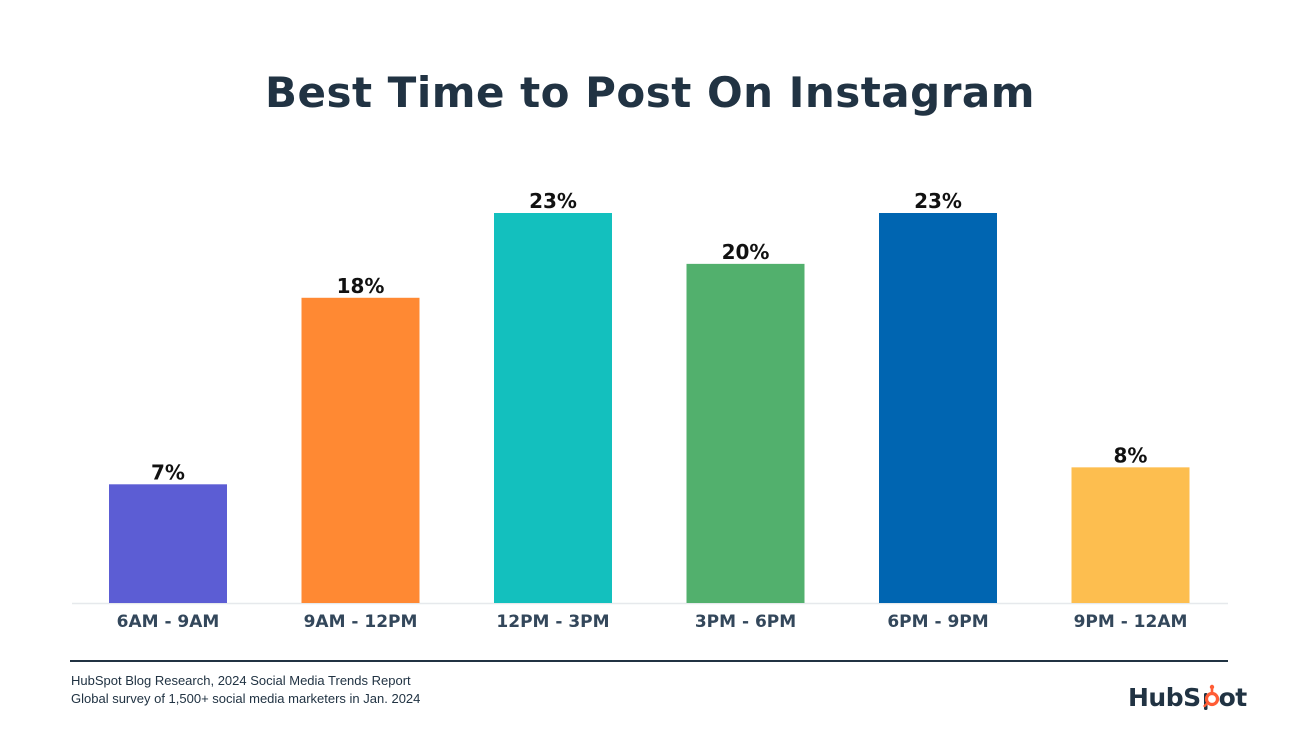 The height and width of the screenshot is (734, 1300). I want to click on x-tick-label-2: 9AM - 12PM, so click(361, 622).